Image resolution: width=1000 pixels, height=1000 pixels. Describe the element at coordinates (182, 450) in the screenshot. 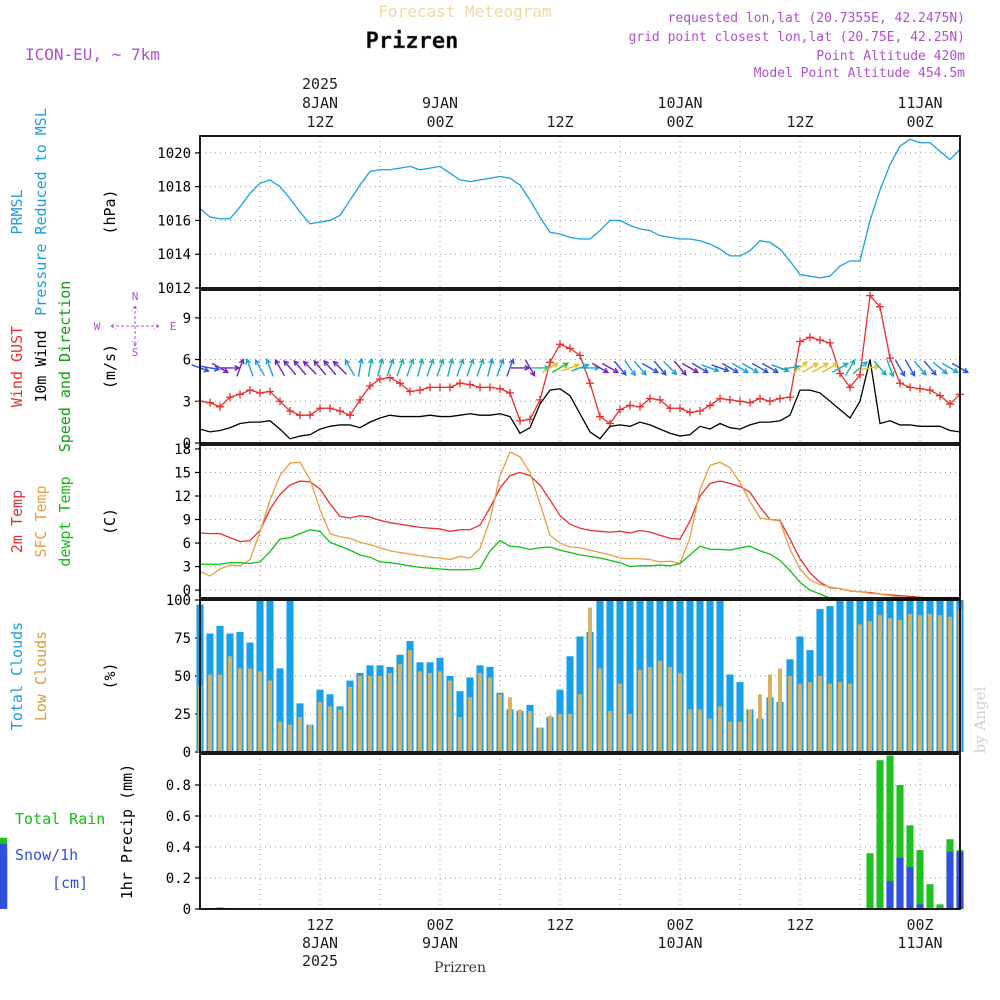

I see `y-tick-label: 18` at that location.